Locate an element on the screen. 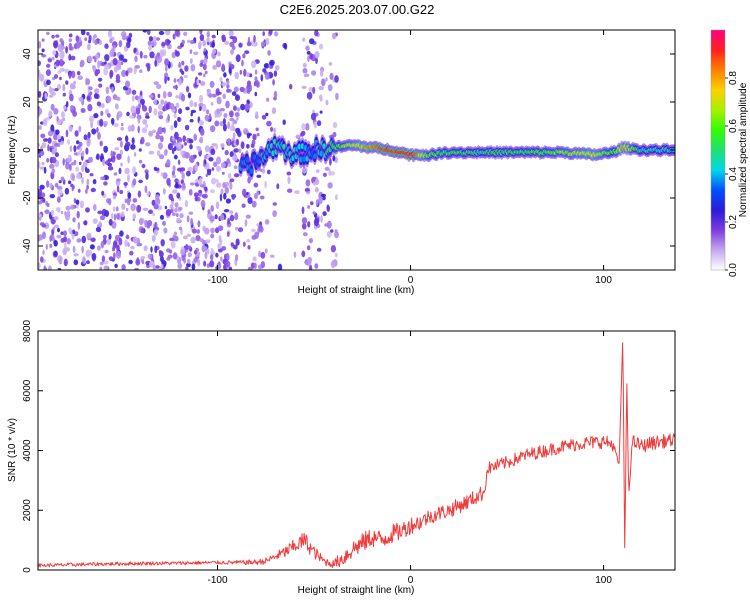  y-tick-label: 8000 is located at coordinates (27, 330).